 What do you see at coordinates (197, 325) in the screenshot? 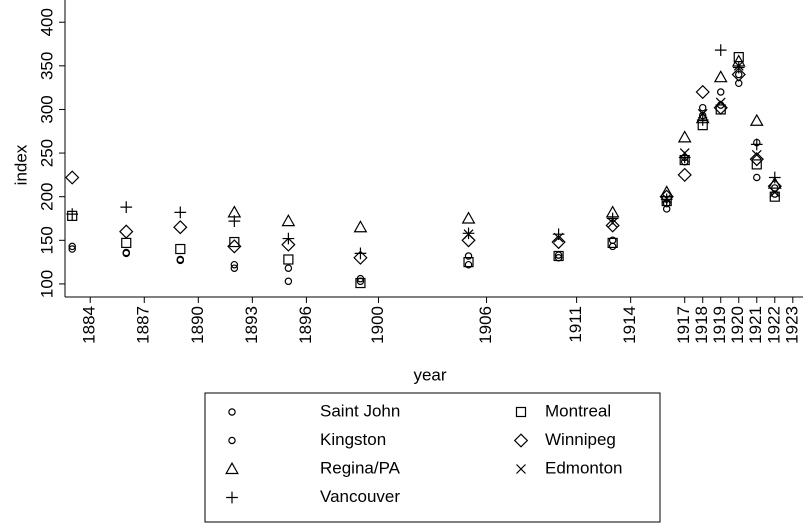
I see `x-tick-label: 1890` at bounding box center [197, 325].